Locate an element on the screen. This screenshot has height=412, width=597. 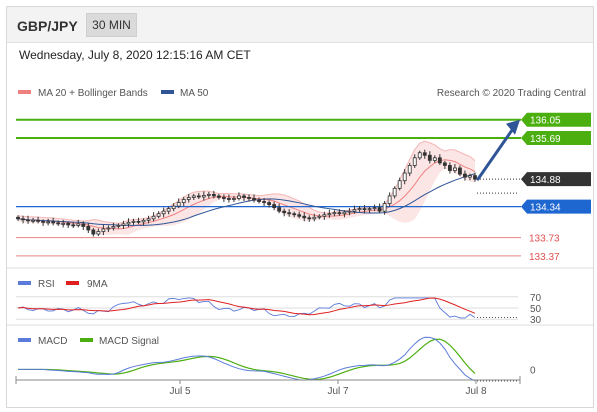
currency-pair-title: GBP/JPY is located at coordinates (47, 26).